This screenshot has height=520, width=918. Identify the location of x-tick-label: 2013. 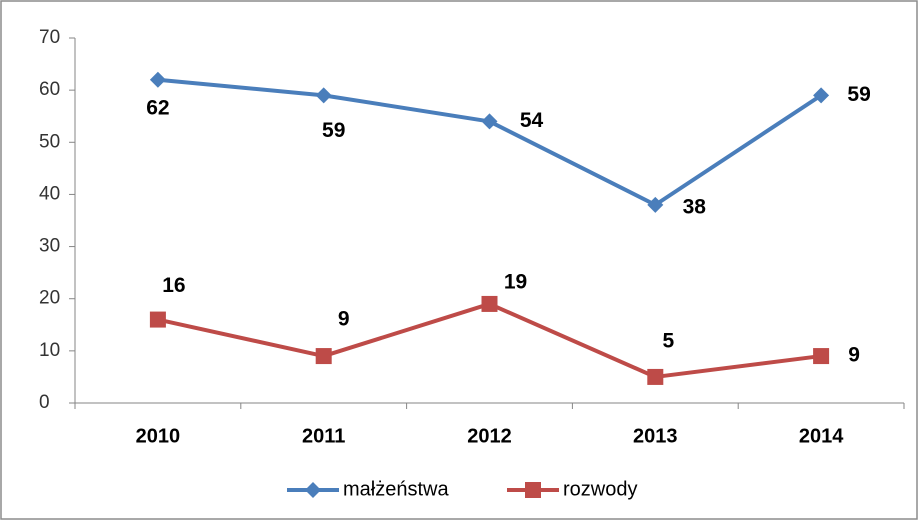
(655, 436).